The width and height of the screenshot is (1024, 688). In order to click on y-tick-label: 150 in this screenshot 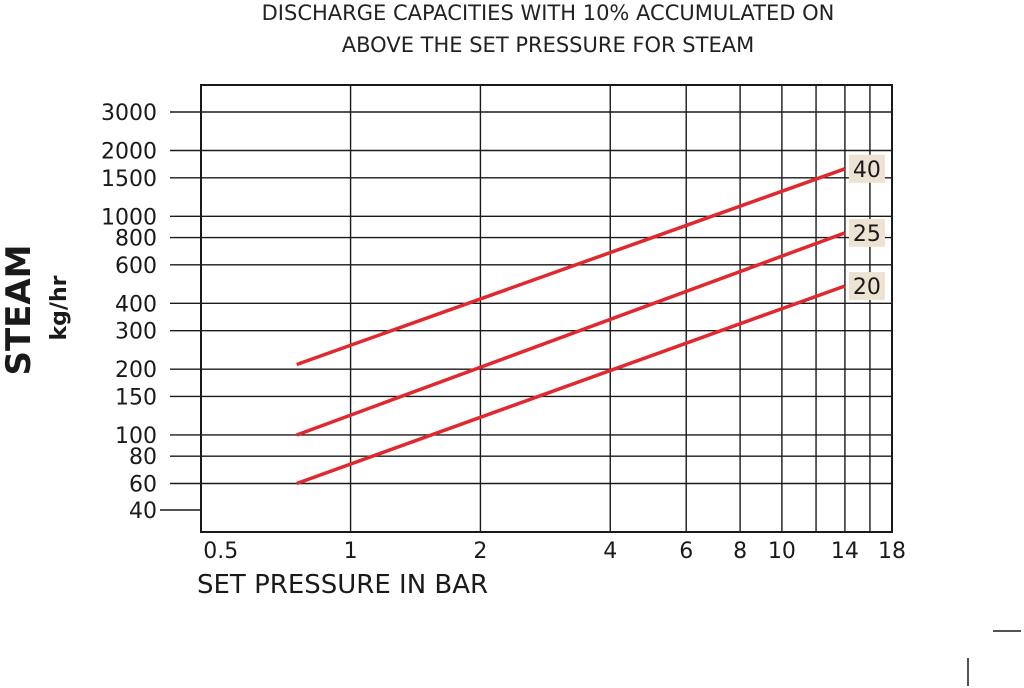, I will do `click(136, 397)`.